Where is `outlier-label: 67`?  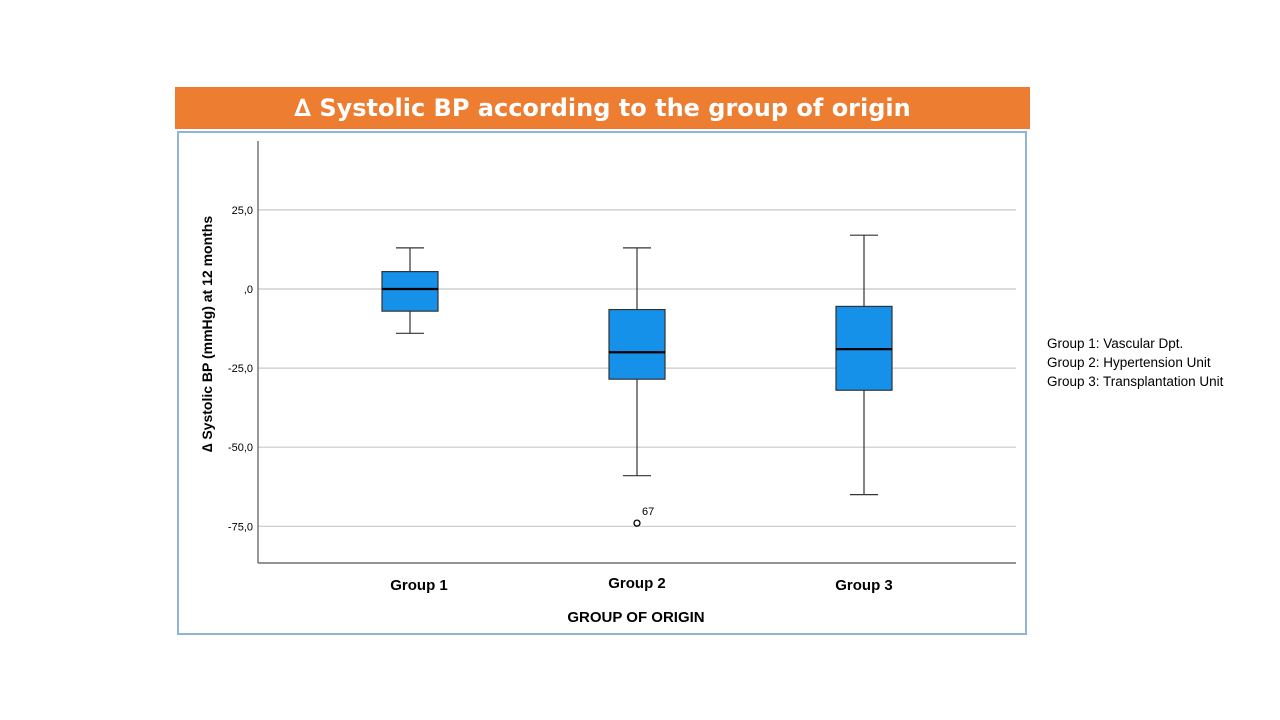 outlier-label: 67 is located at coordinates (648, 512).